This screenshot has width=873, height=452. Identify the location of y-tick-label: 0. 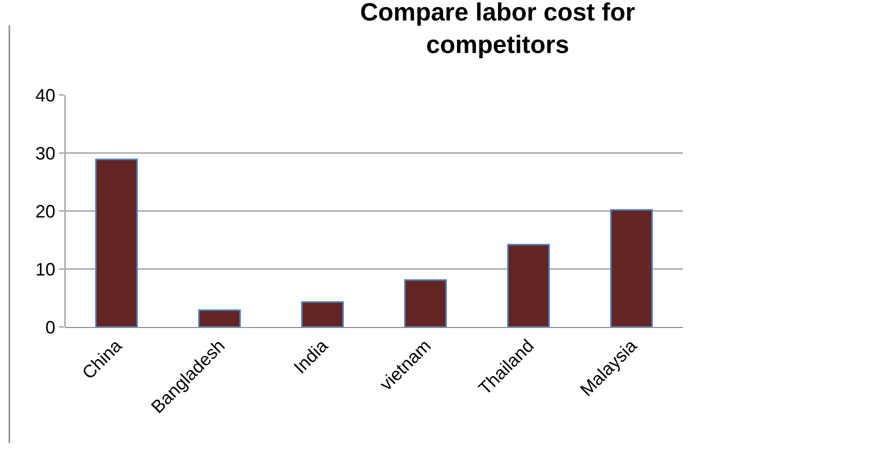
(50, 327).